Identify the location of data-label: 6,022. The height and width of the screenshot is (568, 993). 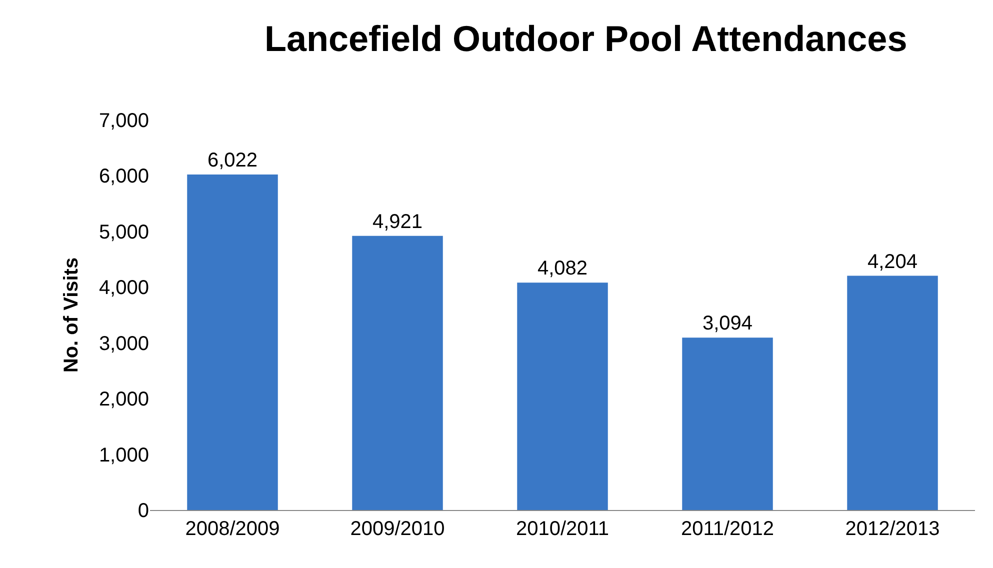
(232, 160).